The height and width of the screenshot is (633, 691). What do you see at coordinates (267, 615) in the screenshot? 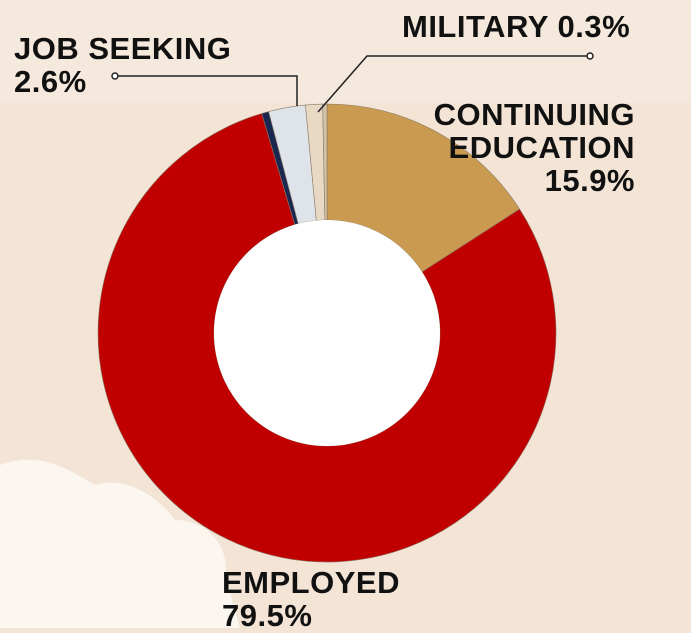
I see `value-label: 79.5%` at bounding box center [267, 615].